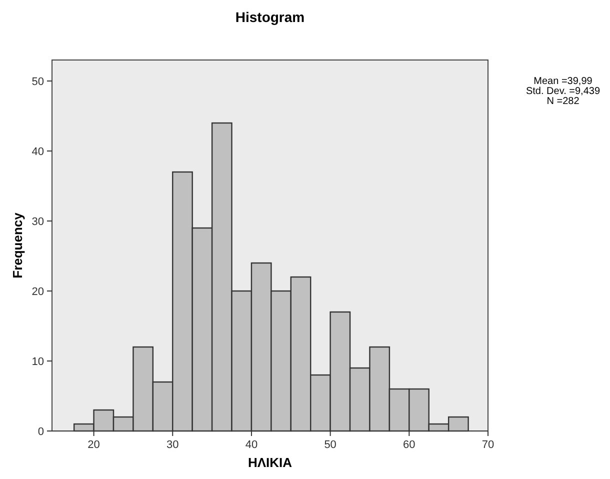  What do you see at coordinates (270, 462) in the screenshot?
I see `x-axis-title: ΗΛΙΚΙΑ` at bounding box center [270, 462].